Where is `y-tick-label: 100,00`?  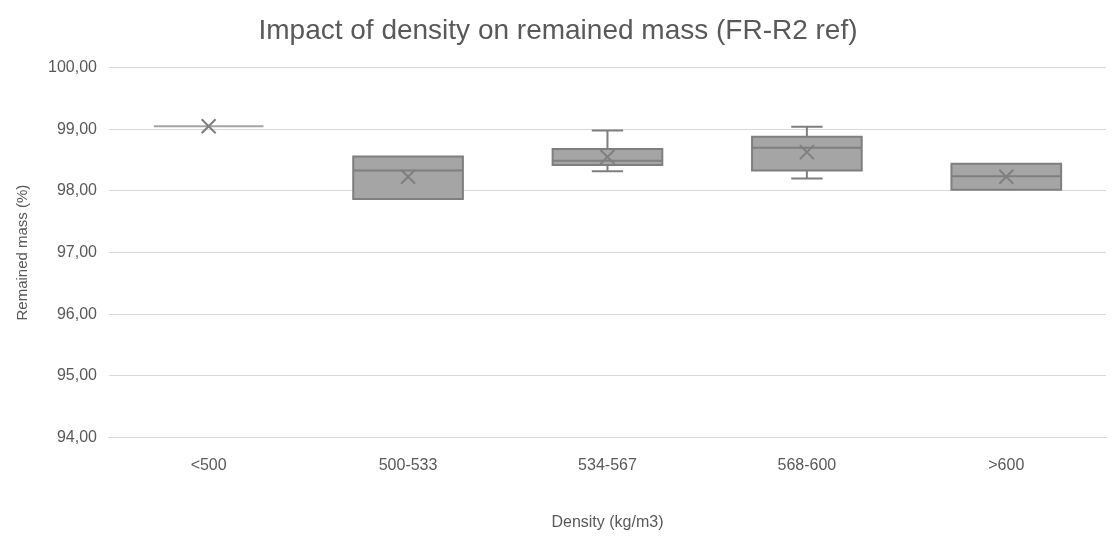 y-tick-label: 100,00 is located at coordinates (73, 67).